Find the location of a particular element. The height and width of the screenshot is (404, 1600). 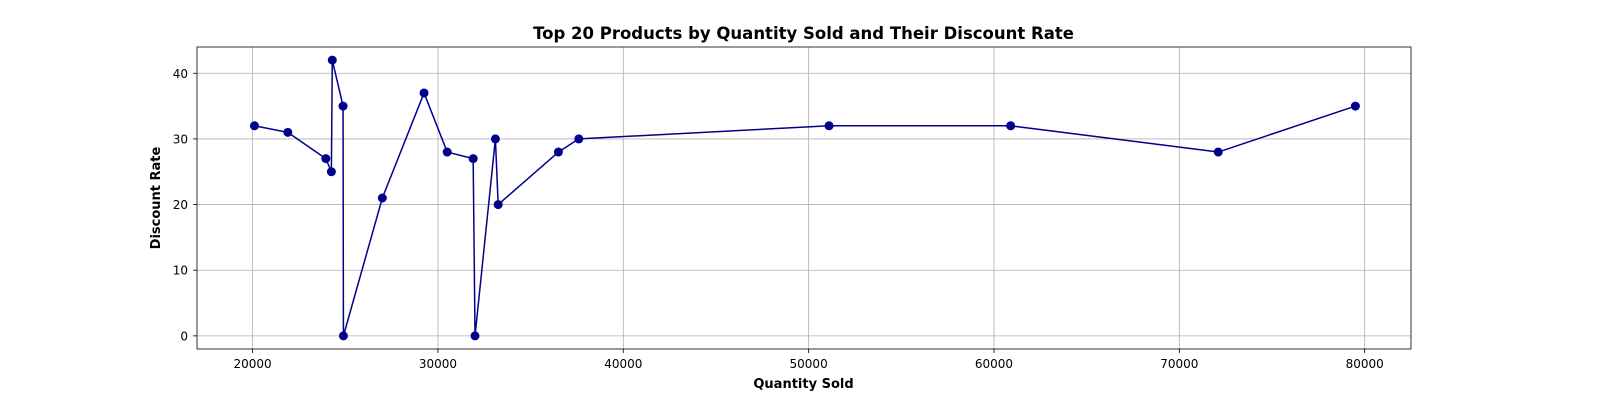

y-tick-label: 0 is located at coordinates (184, 336).